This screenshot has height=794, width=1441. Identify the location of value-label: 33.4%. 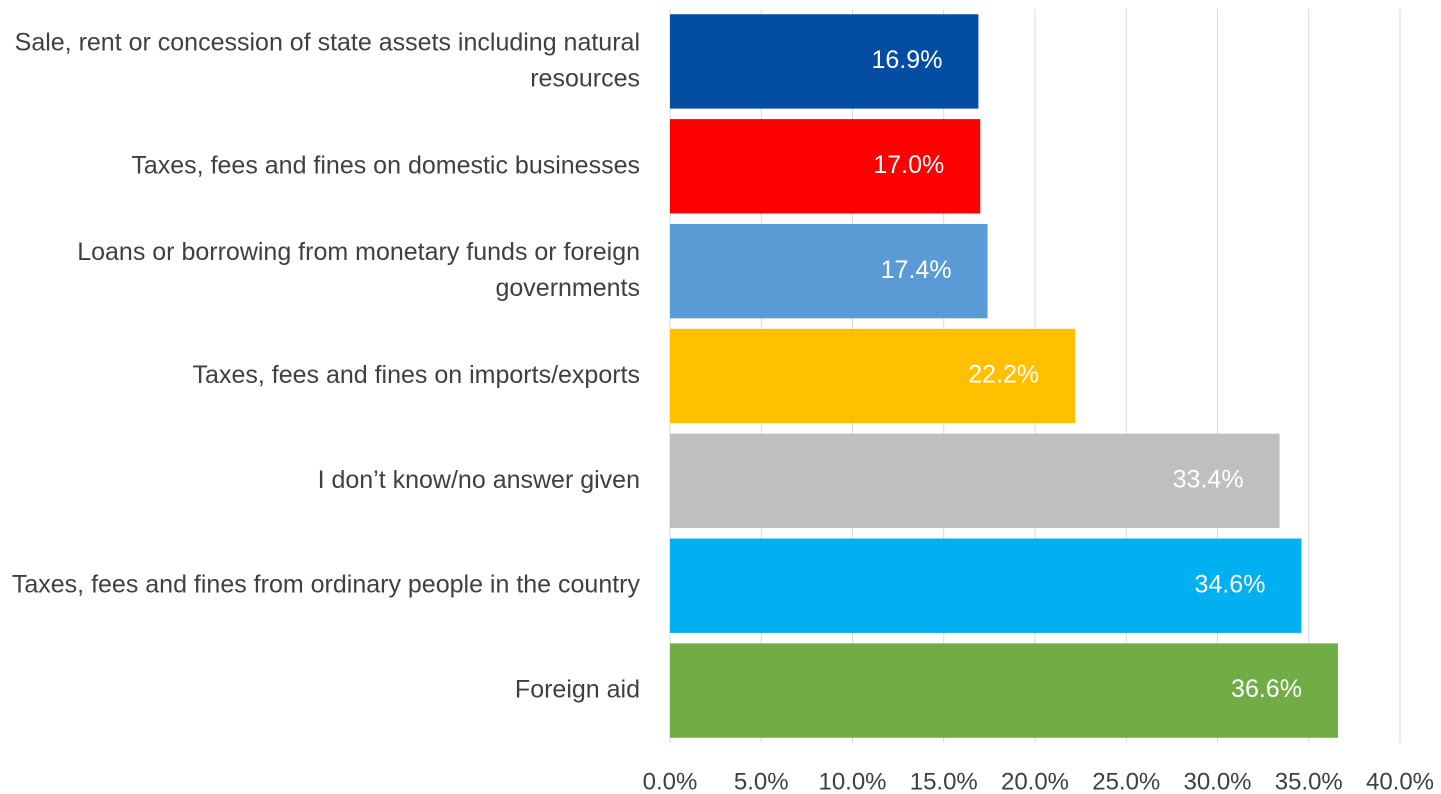
(1208, 479).